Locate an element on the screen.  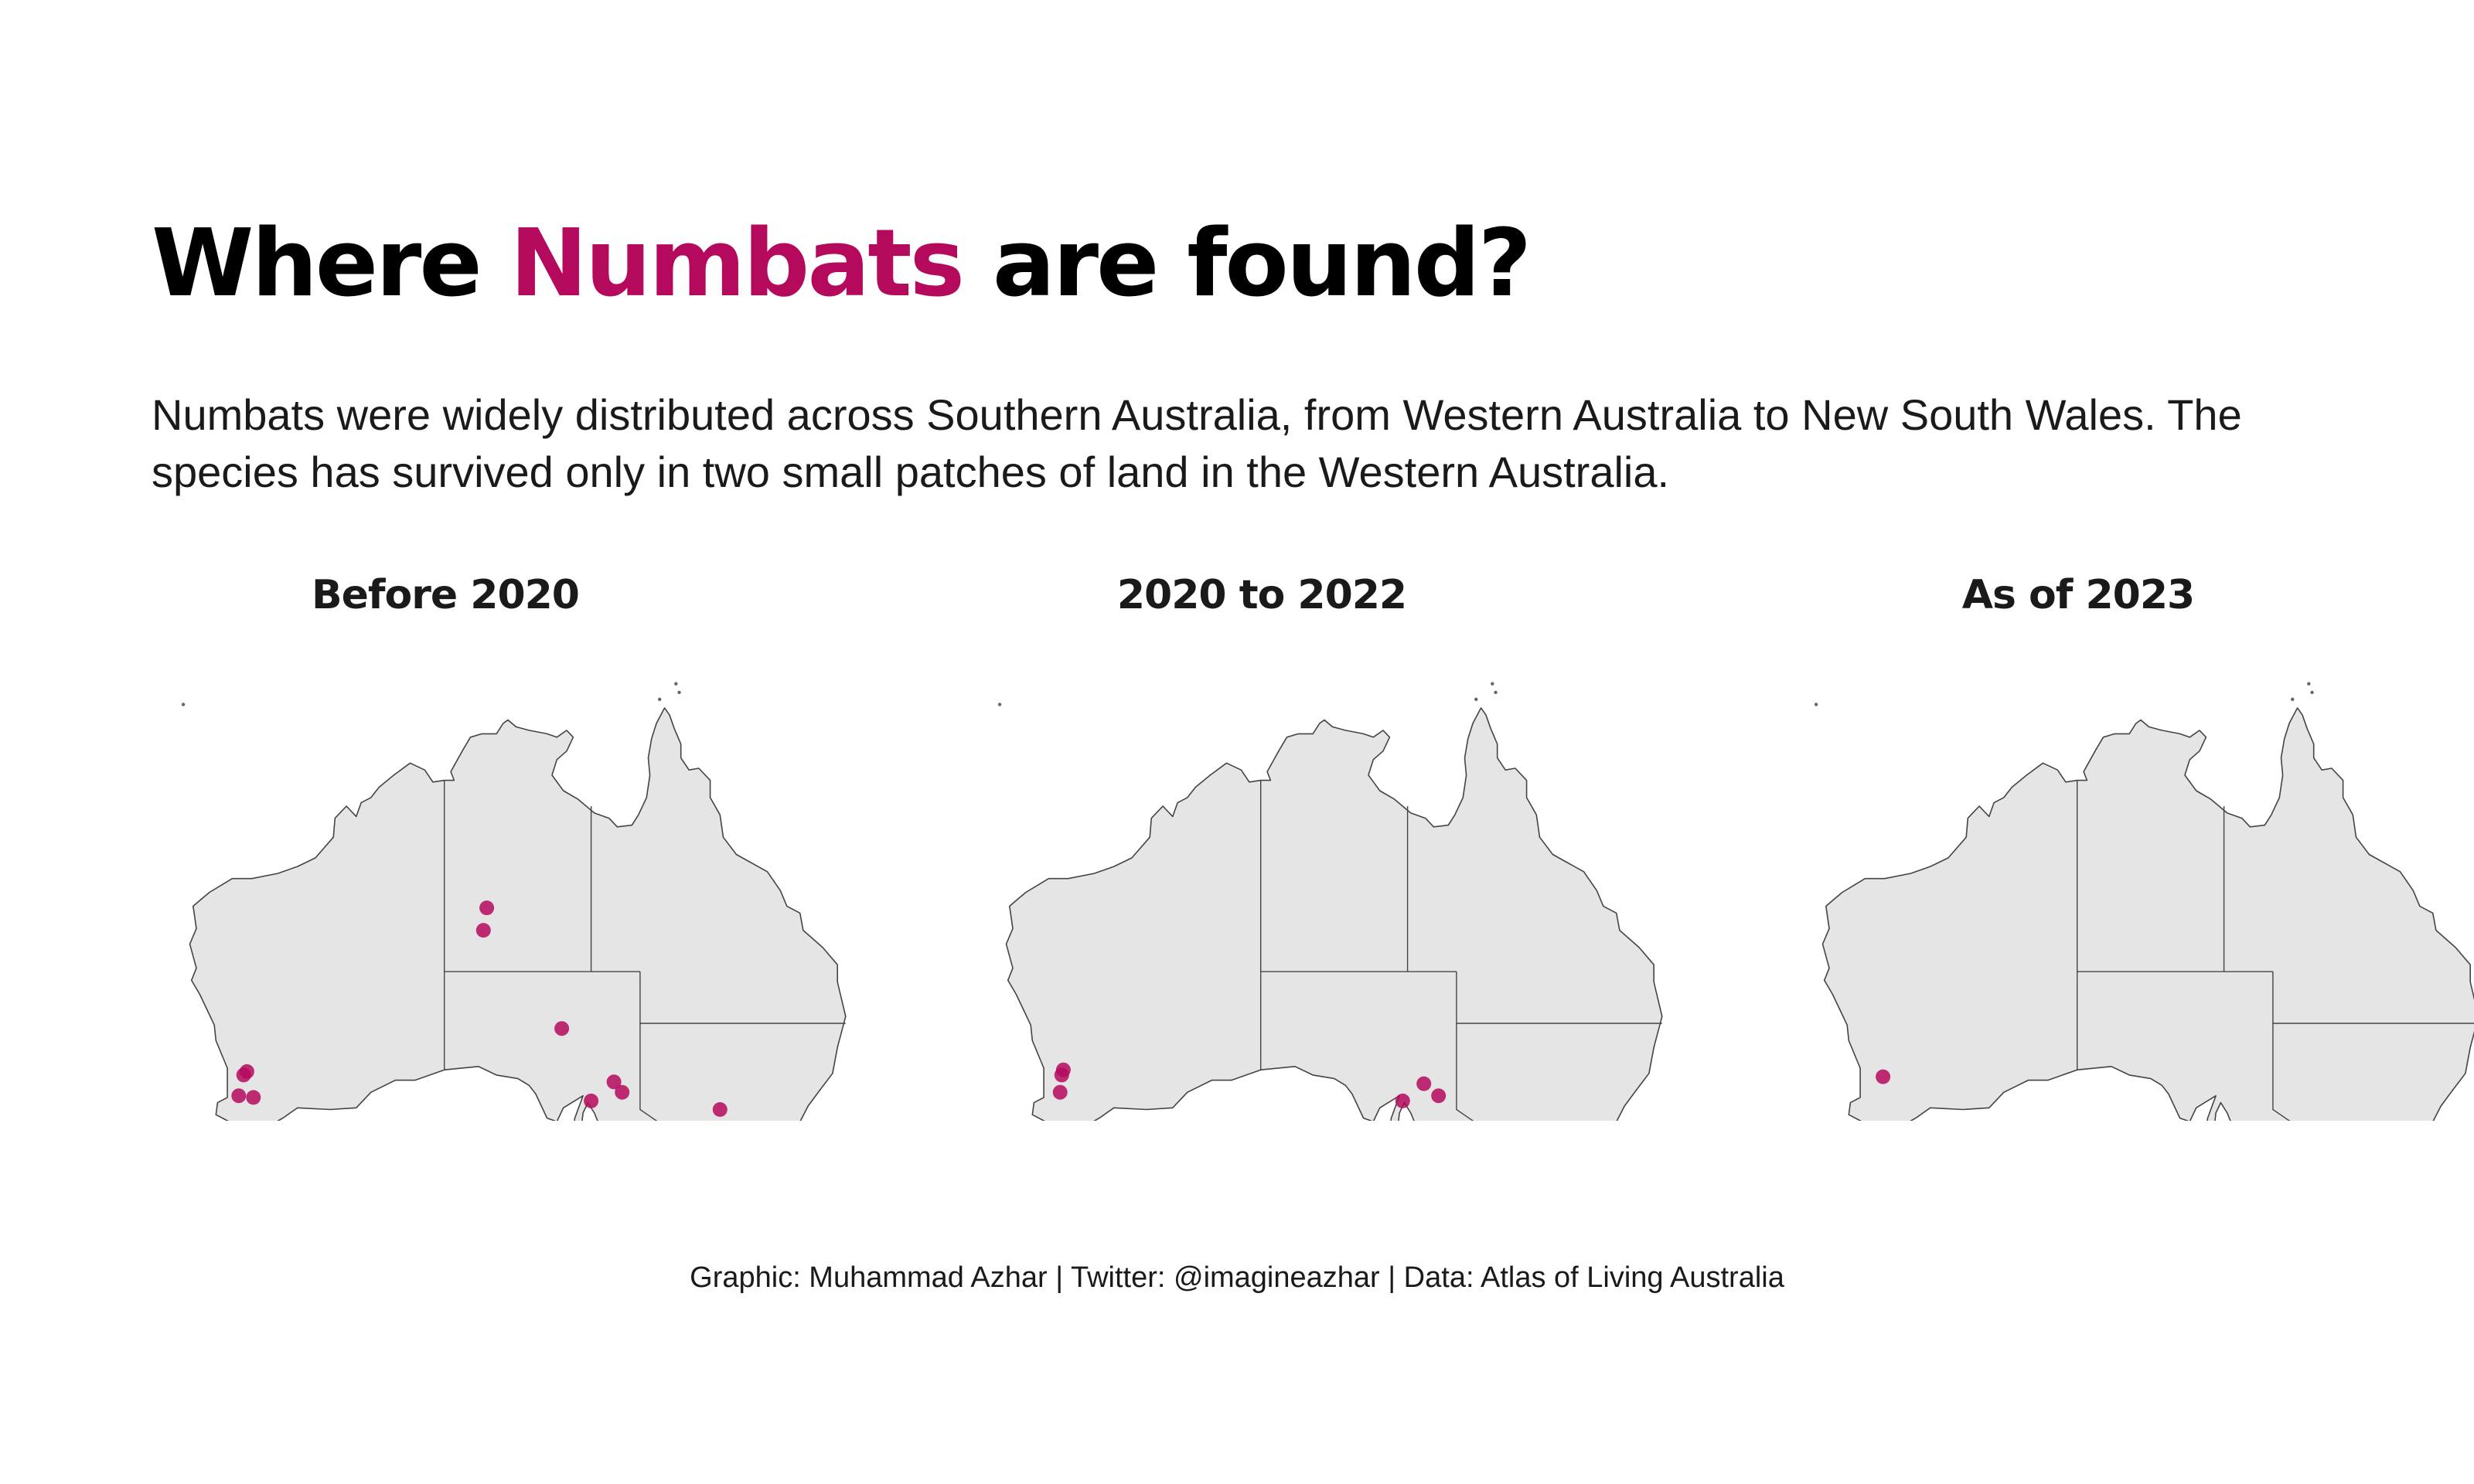
map-panel-before-2020: Before 2020 is located at coordinates (445, 850).